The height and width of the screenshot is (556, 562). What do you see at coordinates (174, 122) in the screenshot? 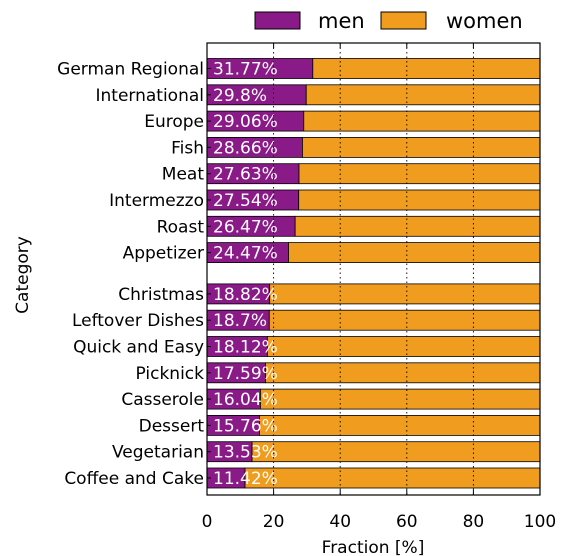
I see `category-label: Europe` at bounding box center [174, 122].